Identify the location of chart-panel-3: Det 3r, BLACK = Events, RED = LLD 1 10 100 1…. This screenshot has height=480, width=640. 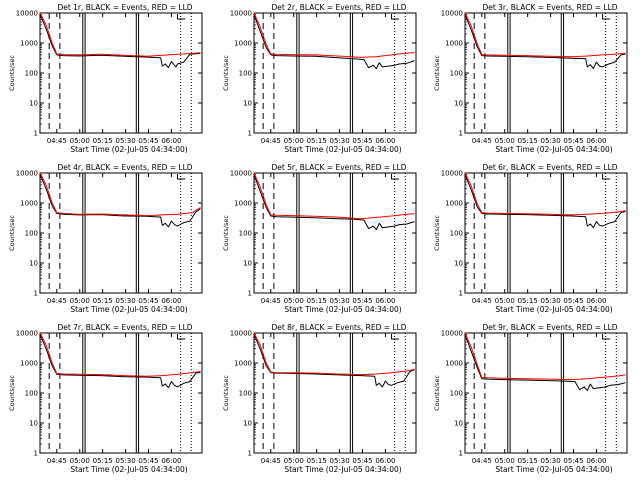
(530, 78).